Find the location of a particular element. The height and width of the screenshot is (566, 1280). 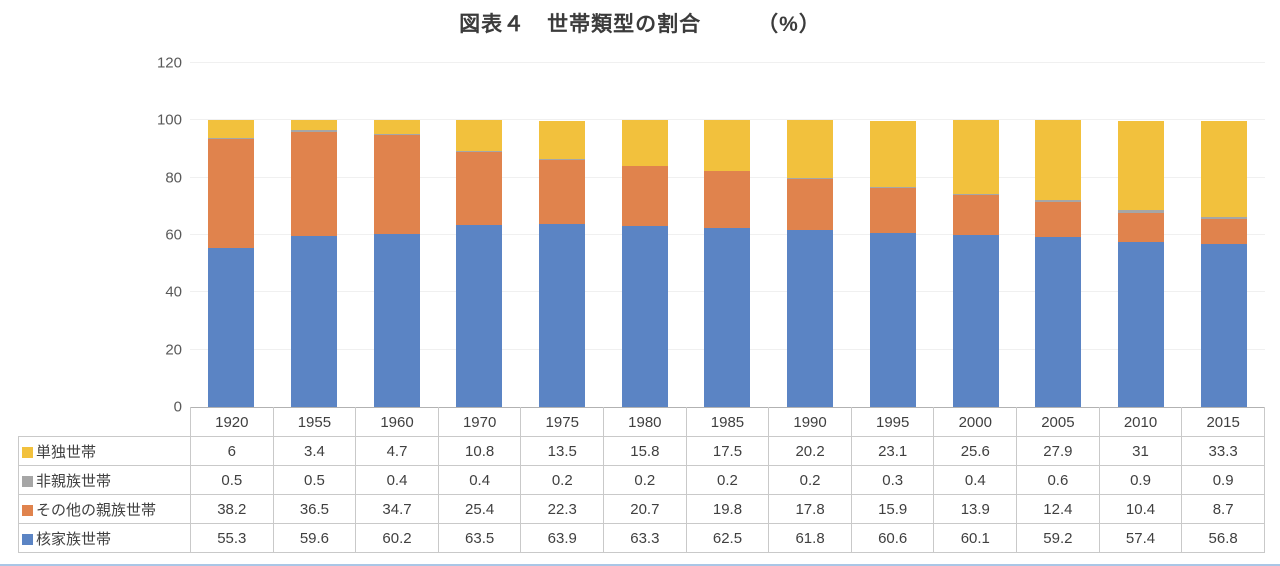

y-axis-tick-label: 0 is located at coordinates (177, 407).